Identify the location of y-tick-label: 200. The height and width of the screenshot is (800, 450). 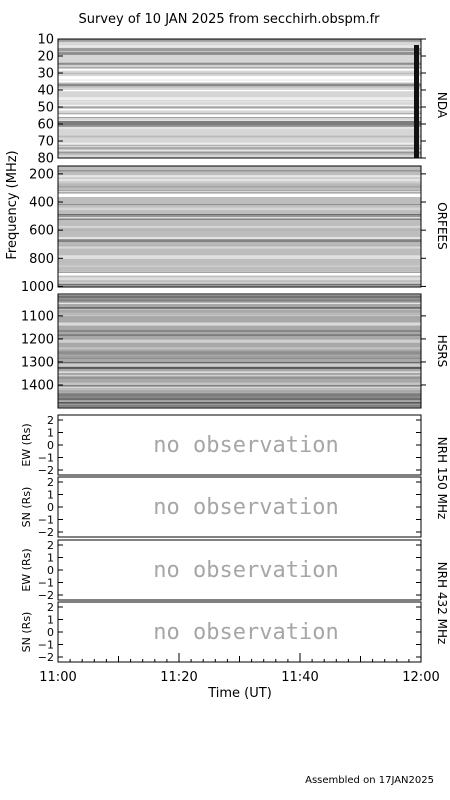
(41, 174).